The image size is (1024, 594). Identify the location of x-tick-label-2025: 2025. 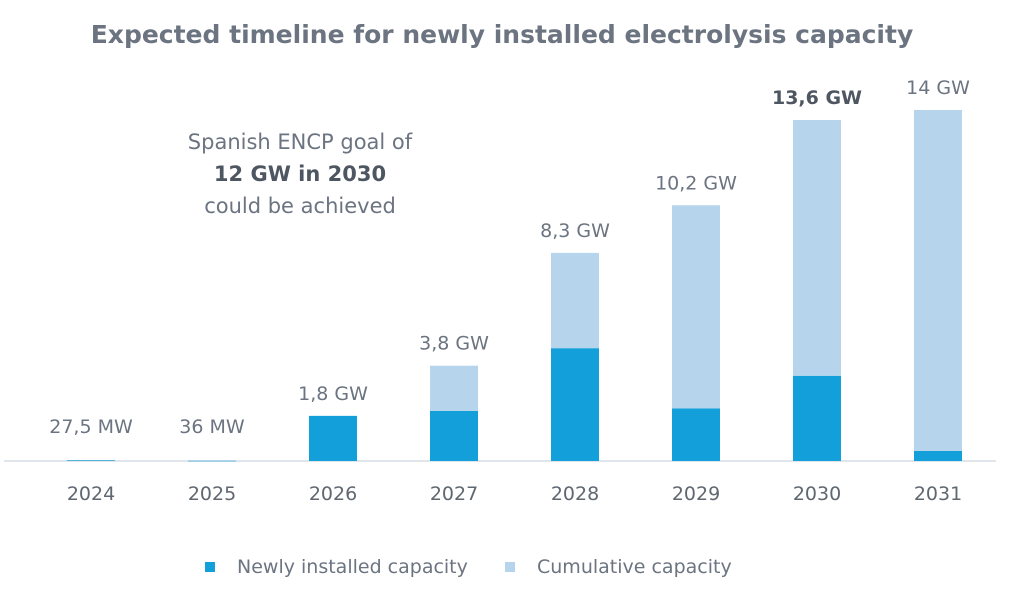
(212, 494).